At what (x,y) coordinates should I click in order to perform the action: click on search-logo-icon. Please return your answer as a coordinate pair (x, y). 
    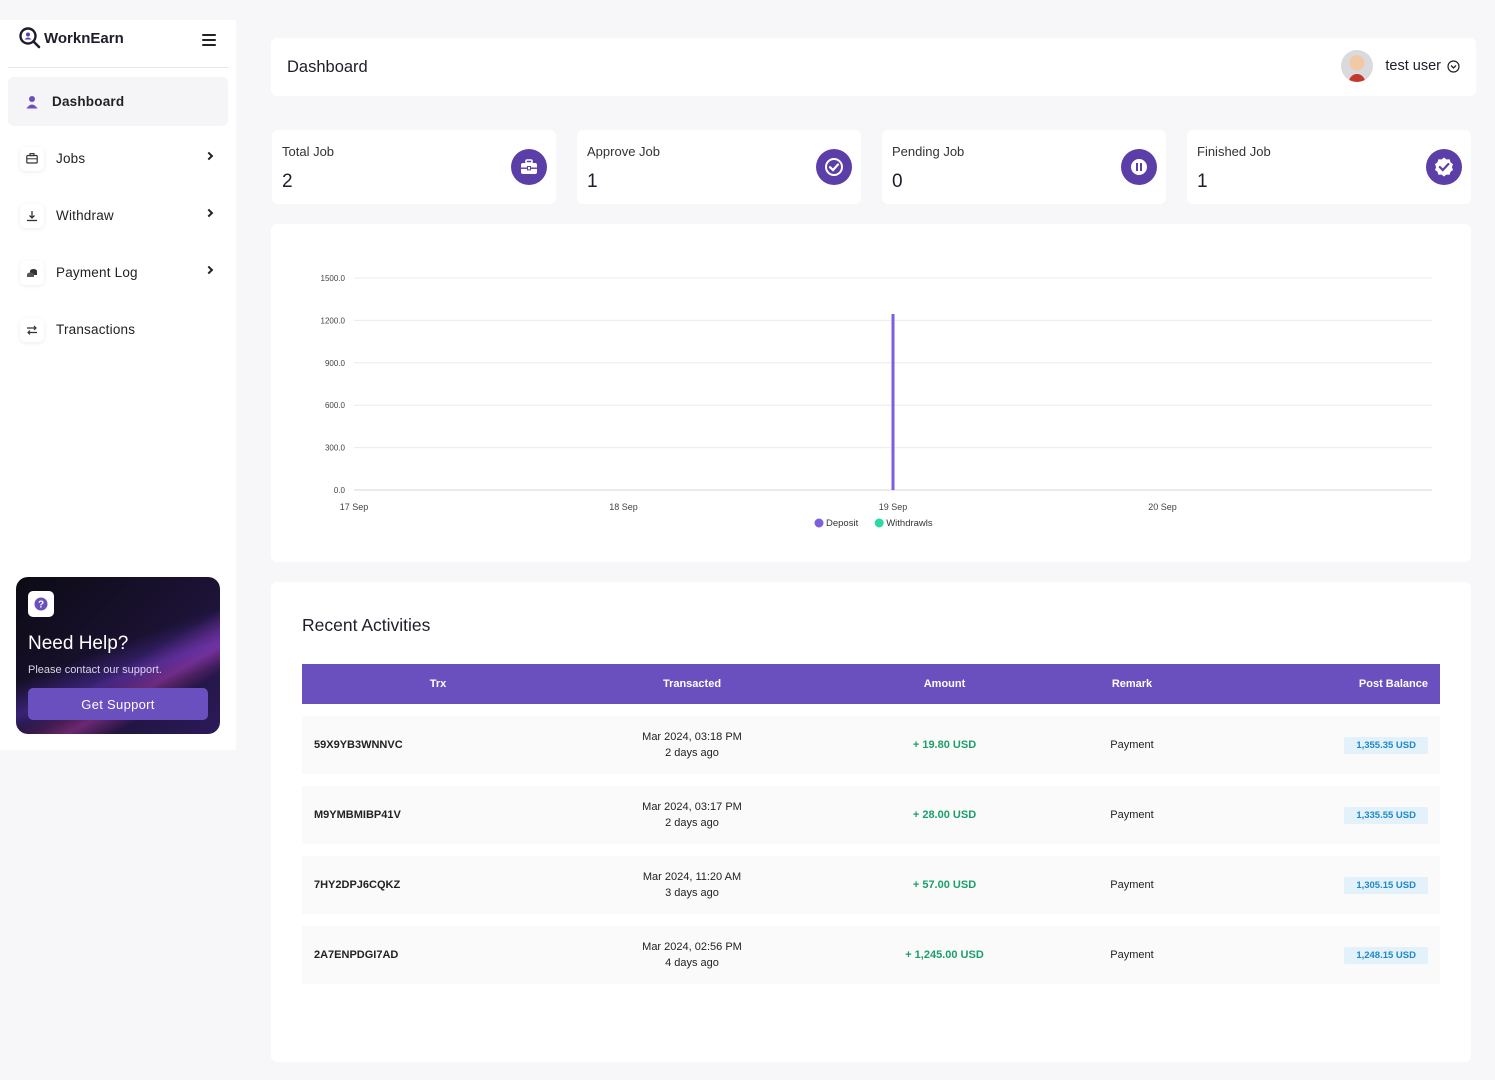
    Looking at the image, I should click on (30, 38).